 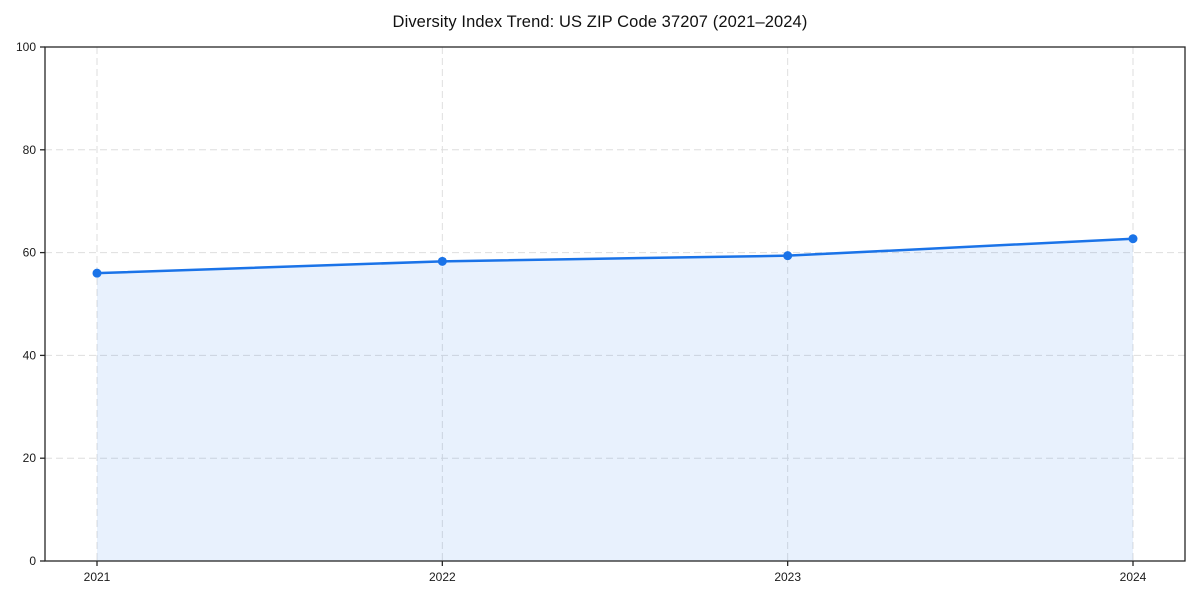 I want to click on y-tick-label: 60, so click(x=30, y=253).